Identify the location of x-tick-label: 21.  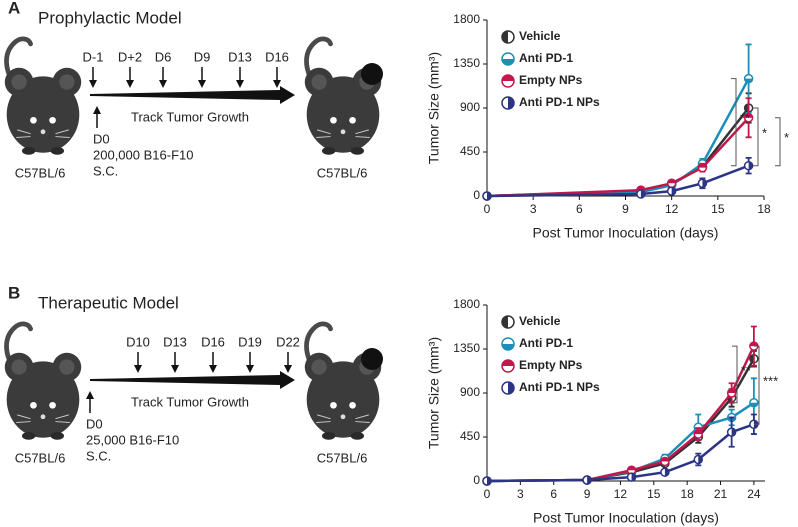
(721, 494).